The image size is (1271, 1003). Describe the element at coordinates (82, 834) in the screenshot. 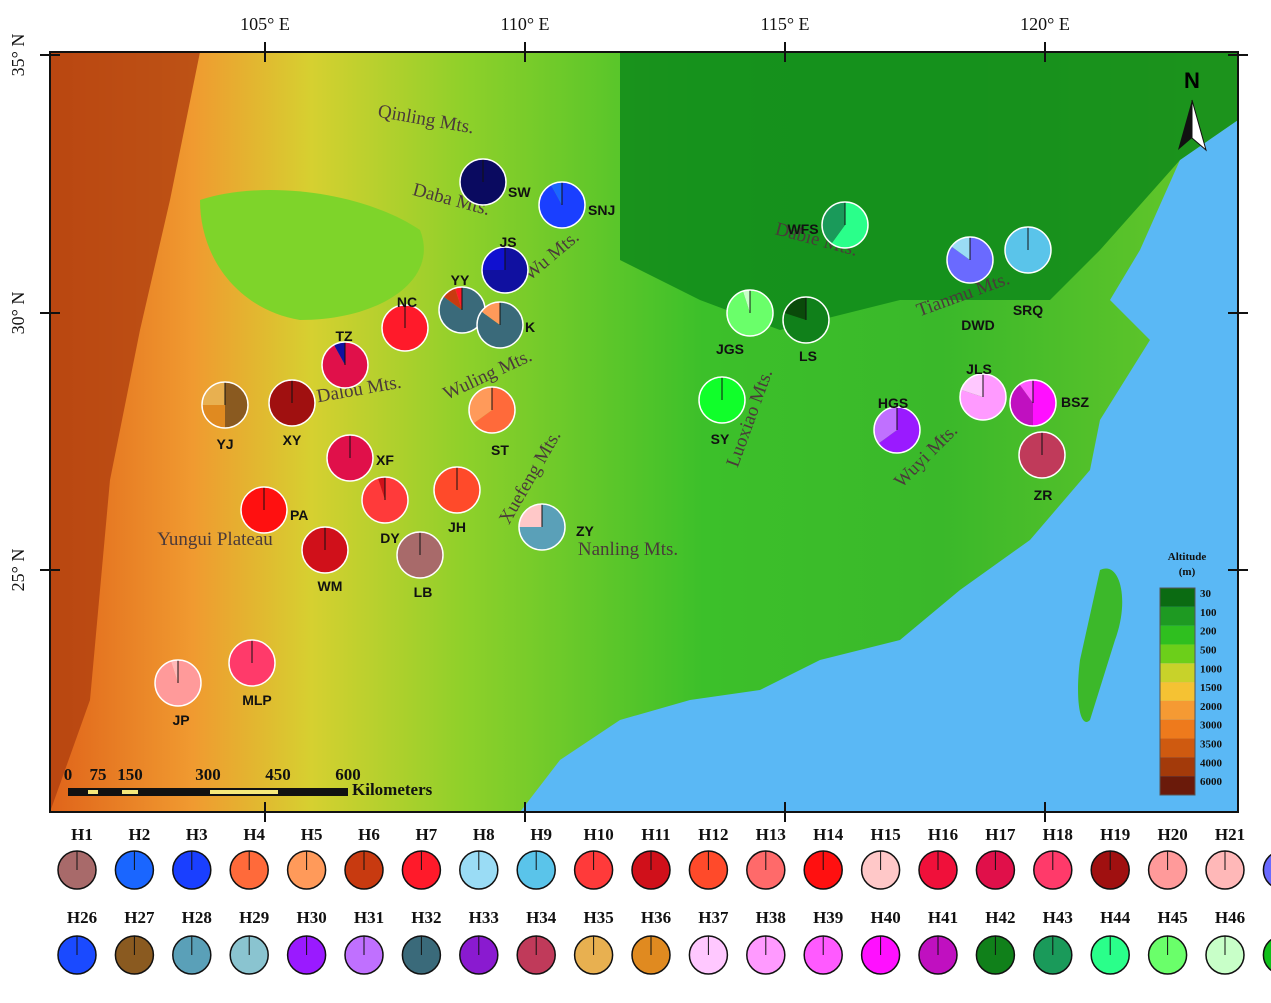

I see `haplotype-label: H1` at that location.